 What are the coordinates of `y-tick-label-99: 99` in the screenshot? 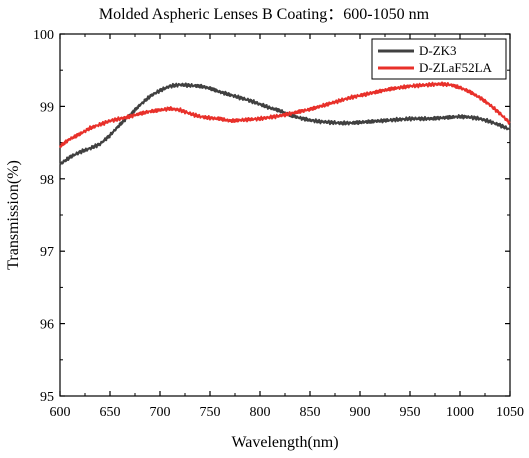 It's located at (47, 107).